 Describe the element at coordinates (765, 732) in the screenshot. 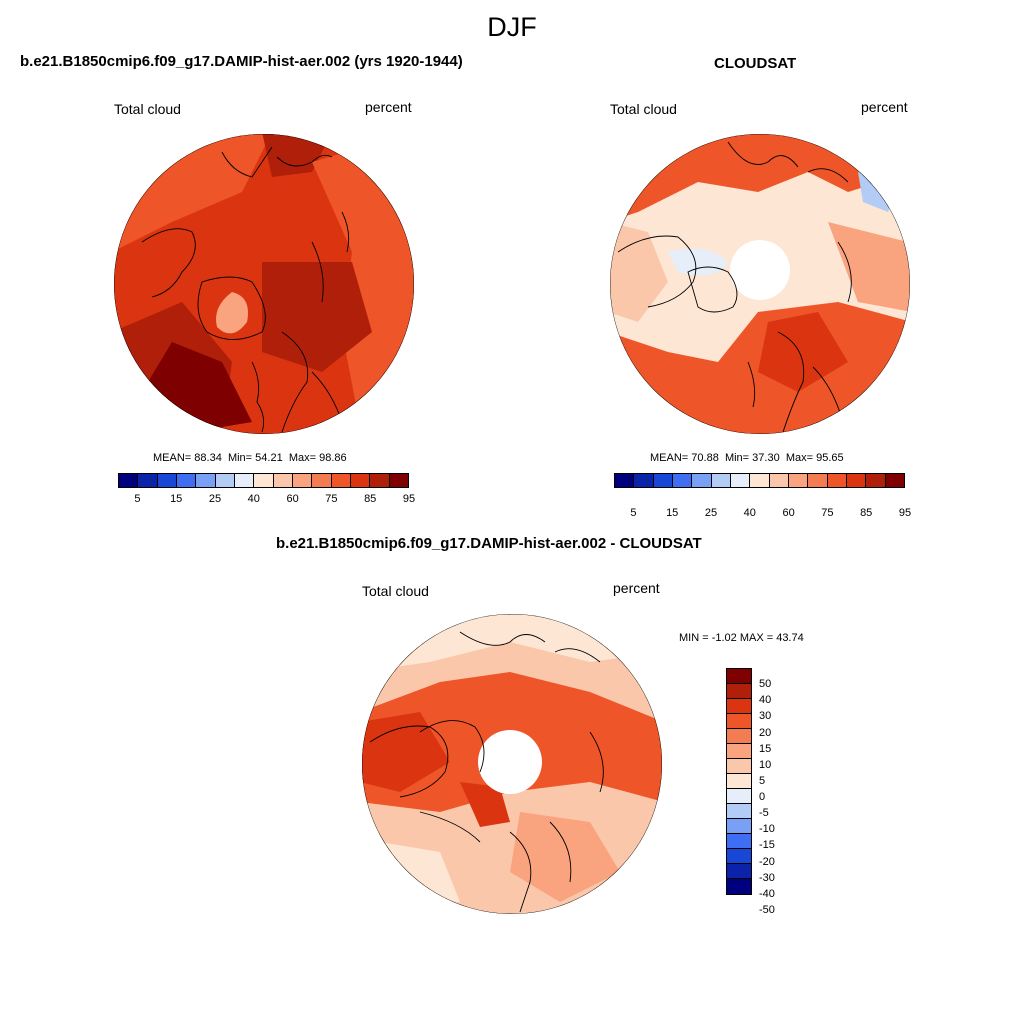

I see `colorbar-tick-label: 20` at that location.